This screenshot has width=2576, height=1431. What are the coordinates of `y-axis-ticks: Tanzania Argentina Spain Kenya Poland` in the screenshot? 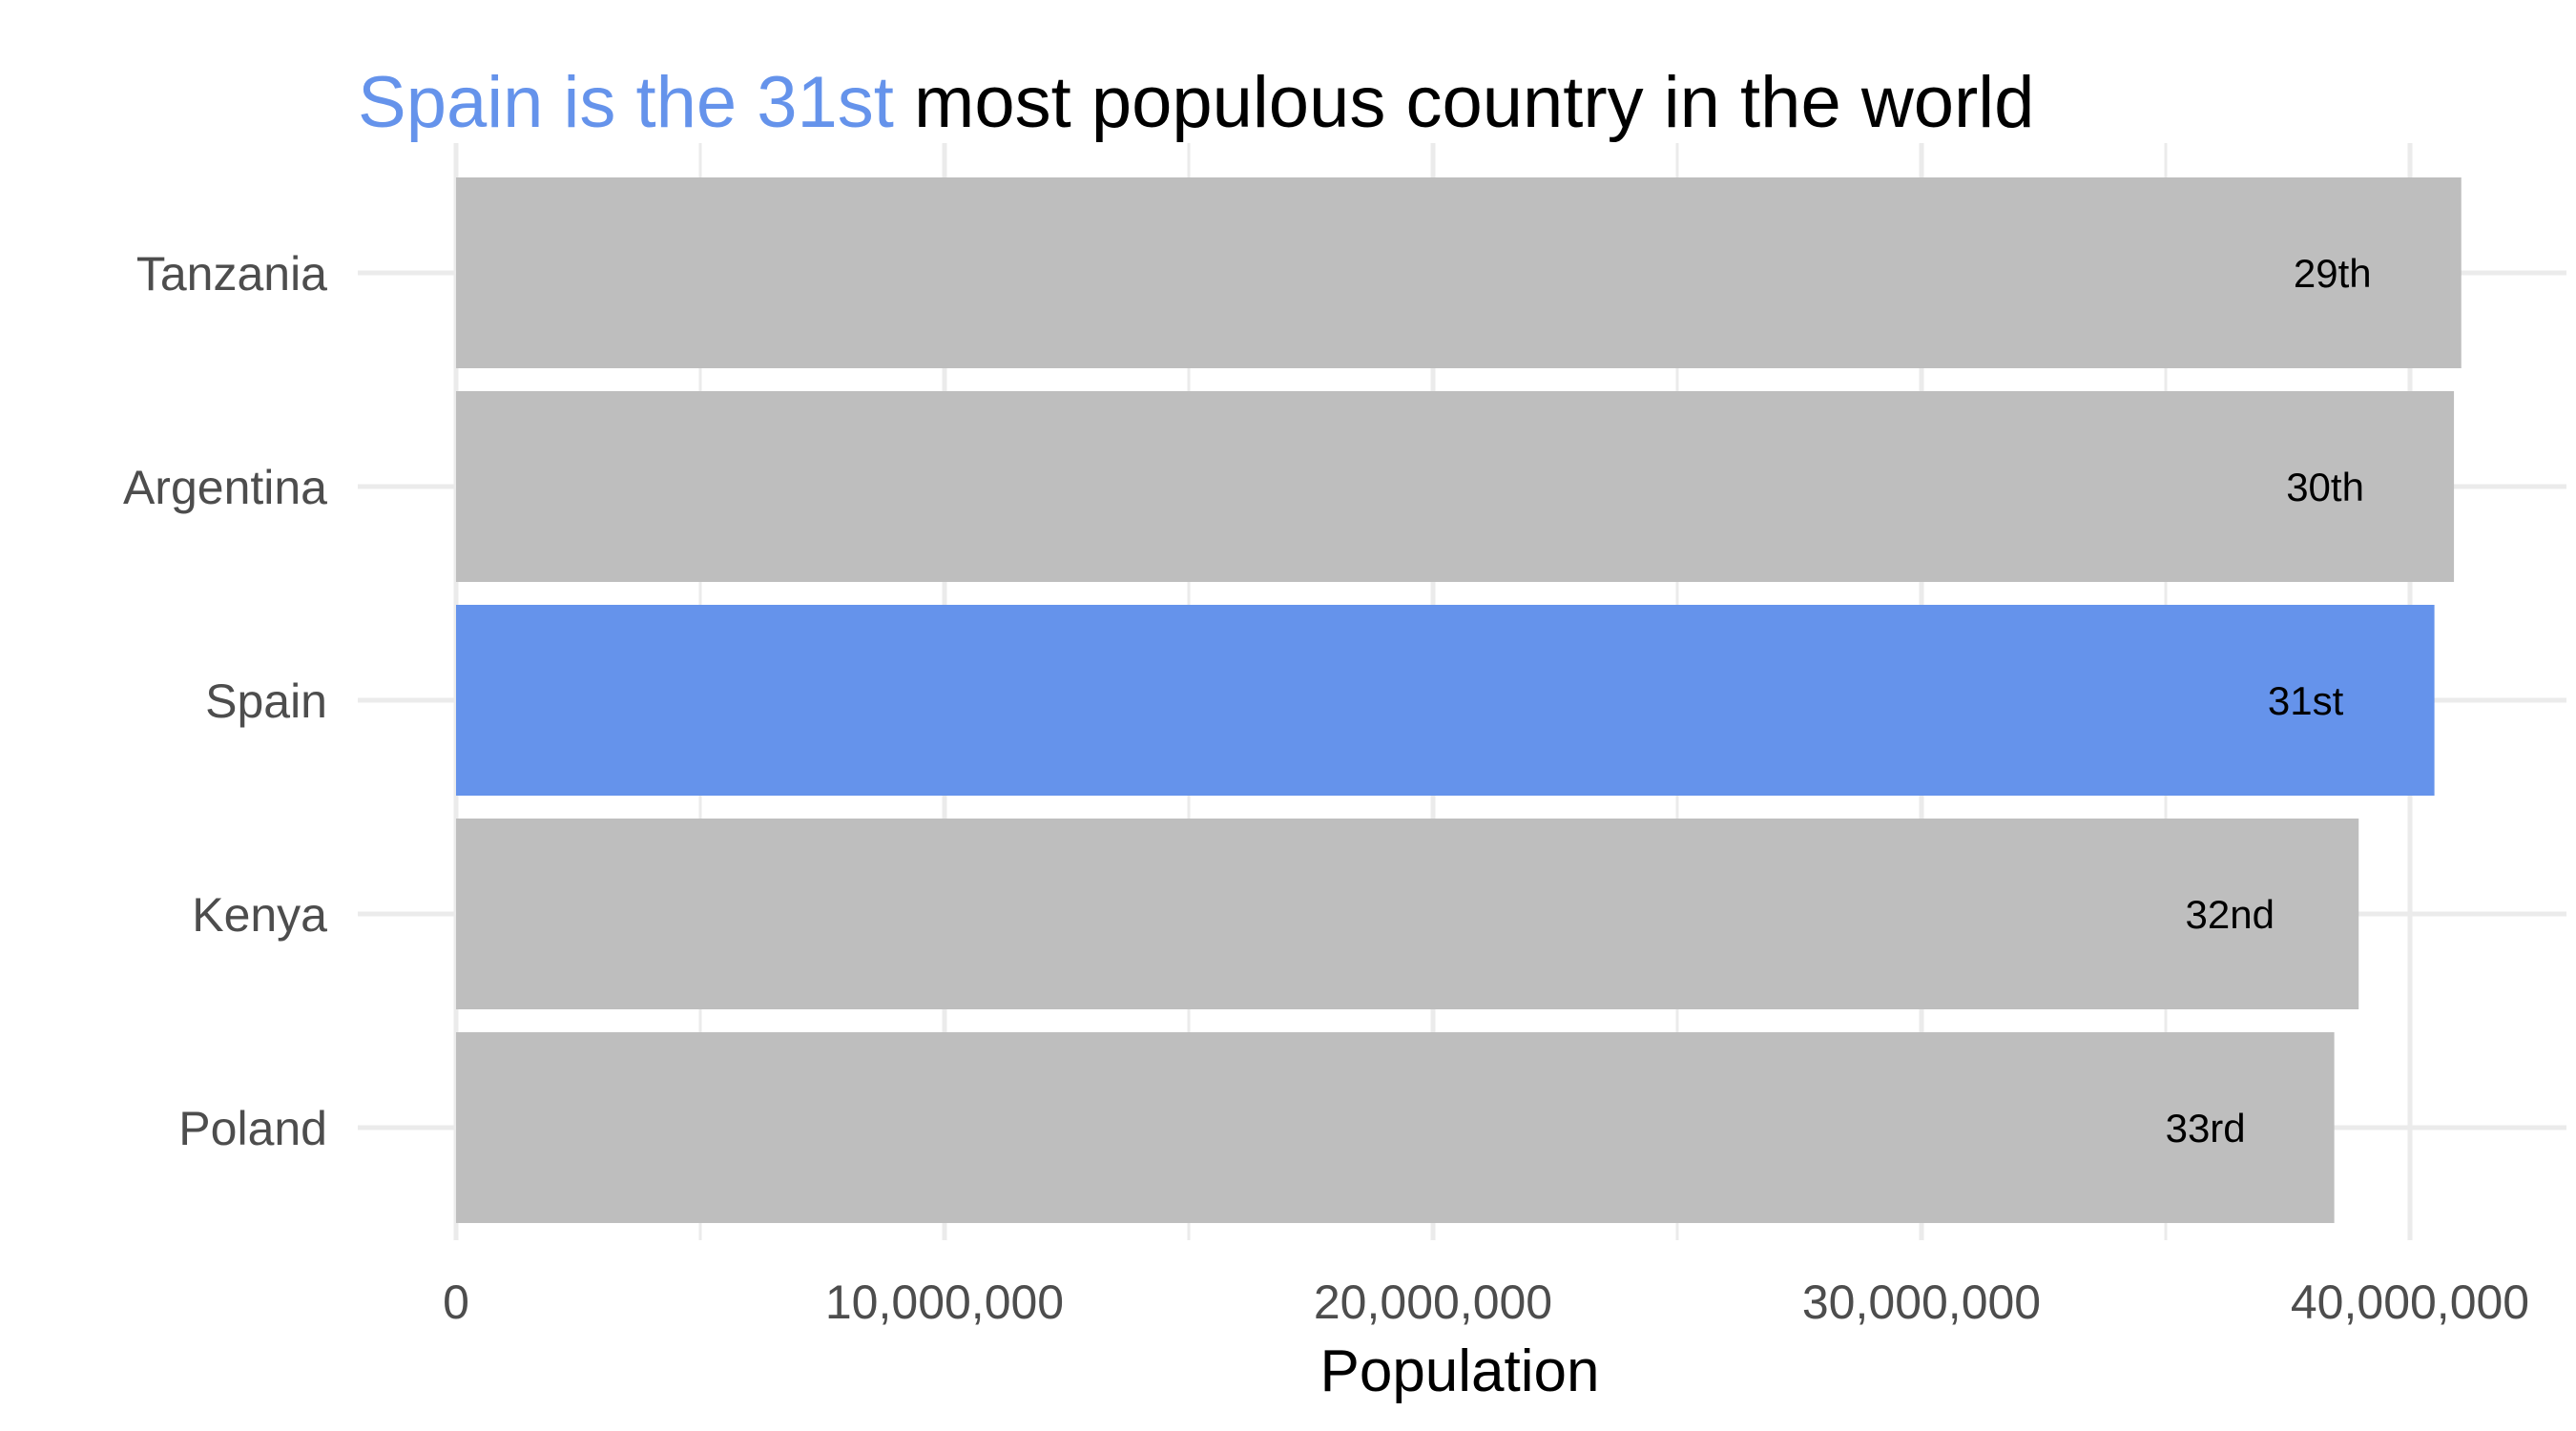 It's located at (225, 701).